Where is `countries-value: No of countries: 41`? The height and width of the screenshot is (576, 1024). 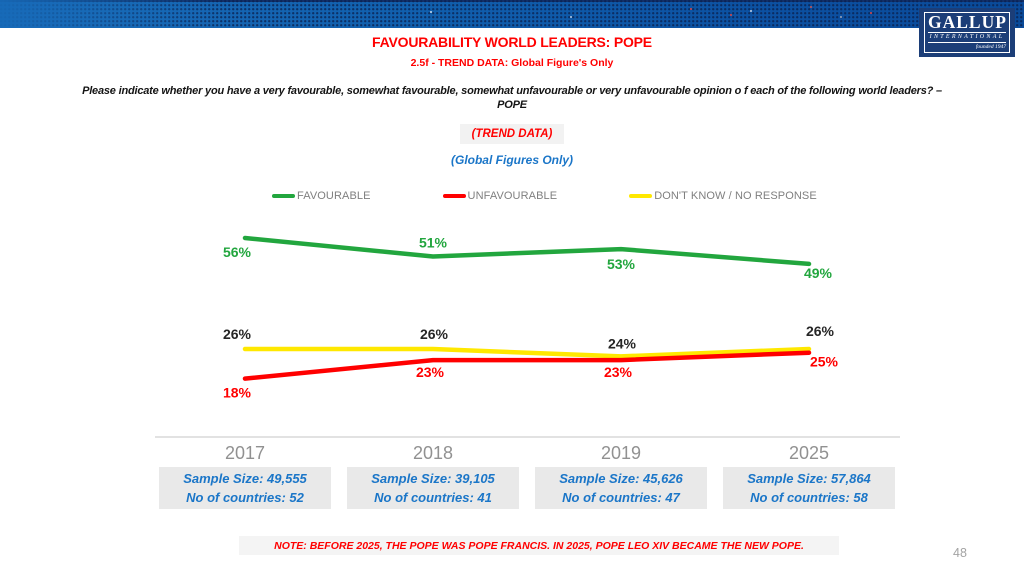 countries-value: No of countries: 41 is located at coordinates (433, 497).